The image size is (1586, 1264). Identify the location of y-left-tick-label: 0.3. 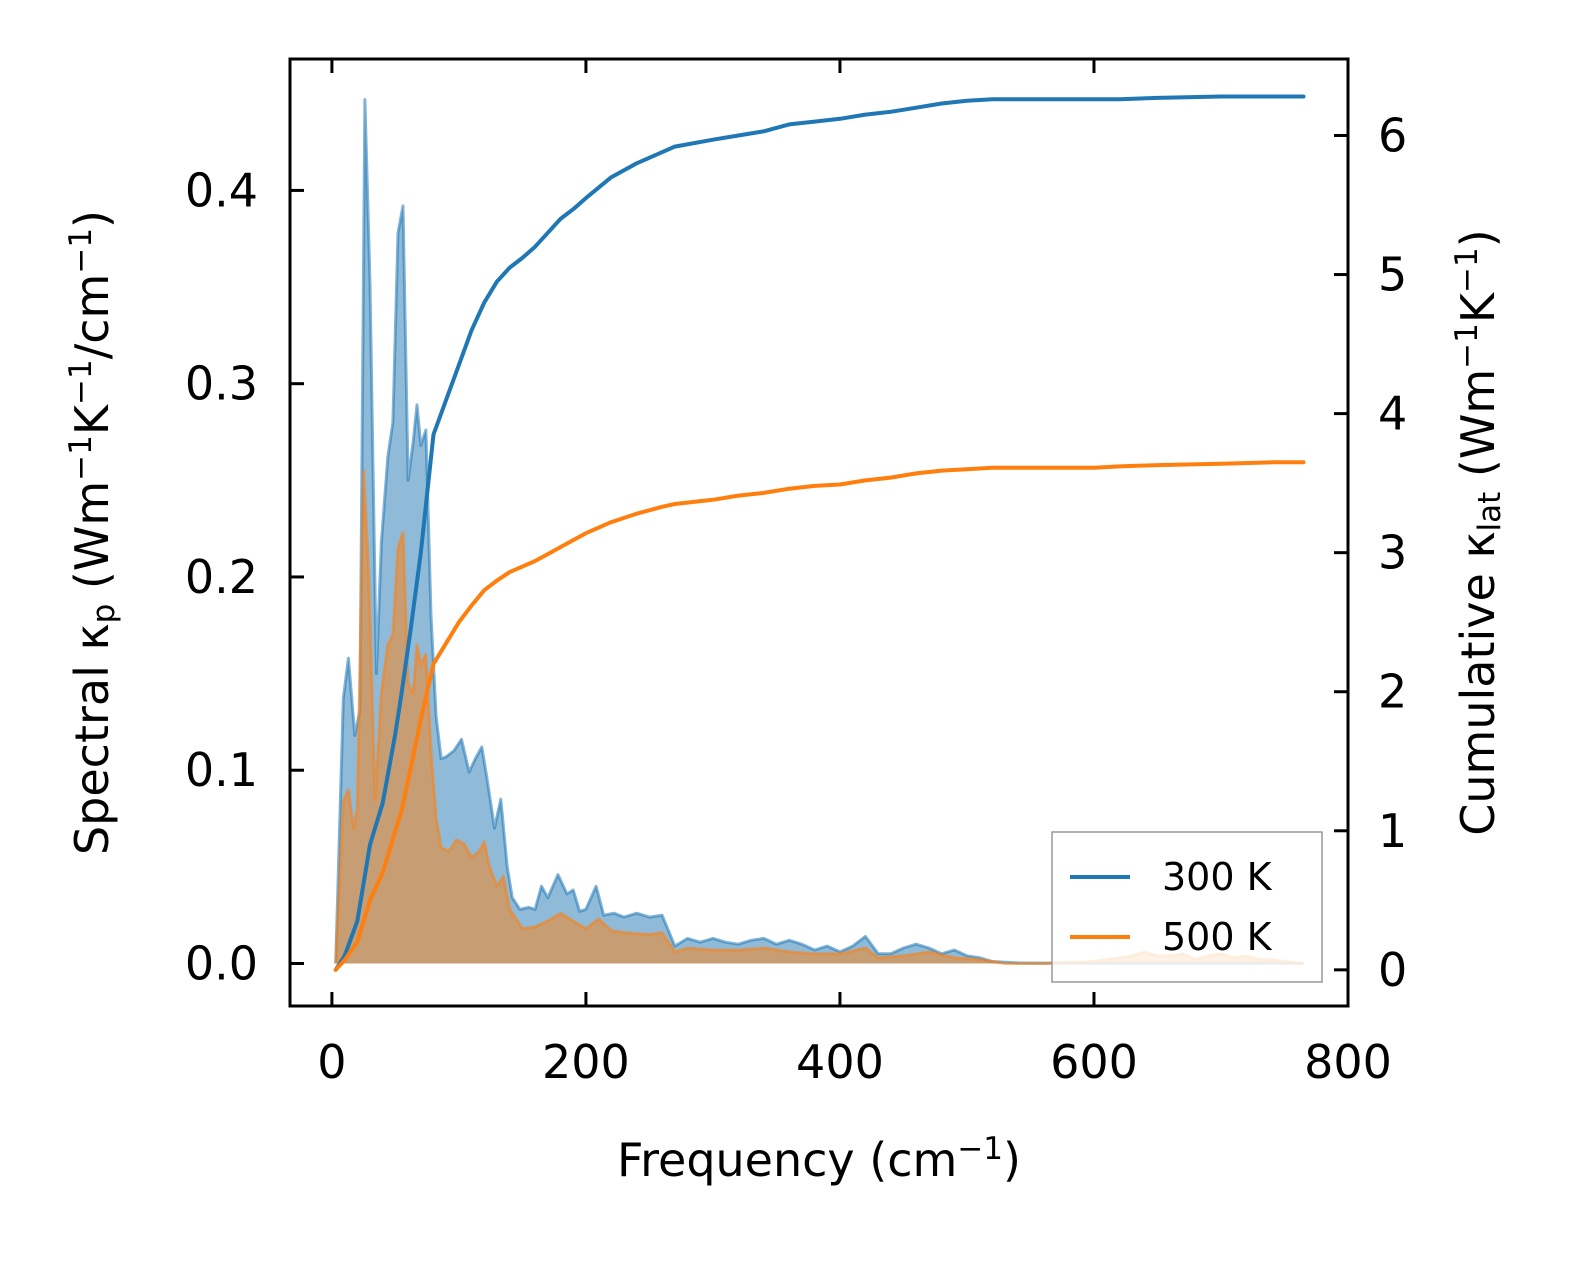
(221, 384).